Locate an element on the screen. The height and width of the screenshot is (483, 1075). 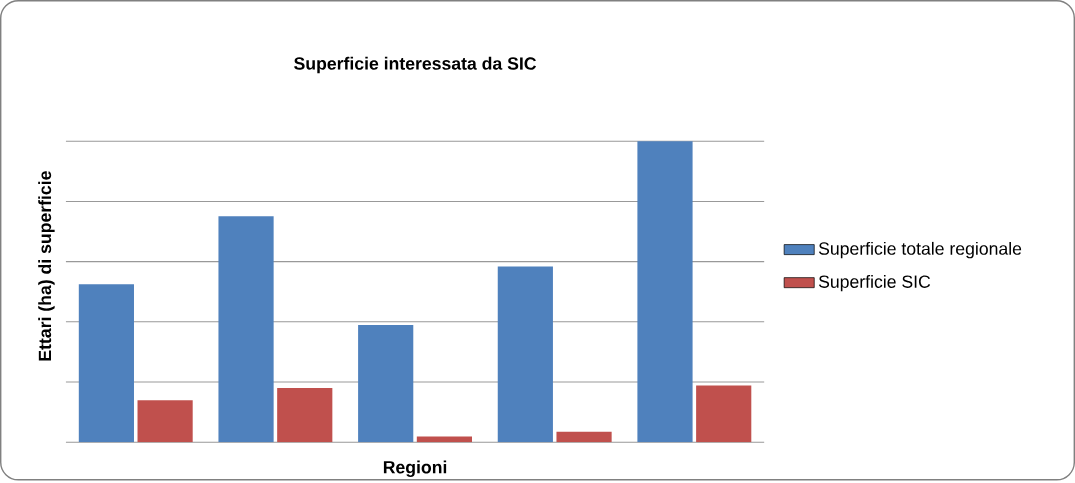
legend-label: Superficie totale regionale is located at coordinates (920, 250).